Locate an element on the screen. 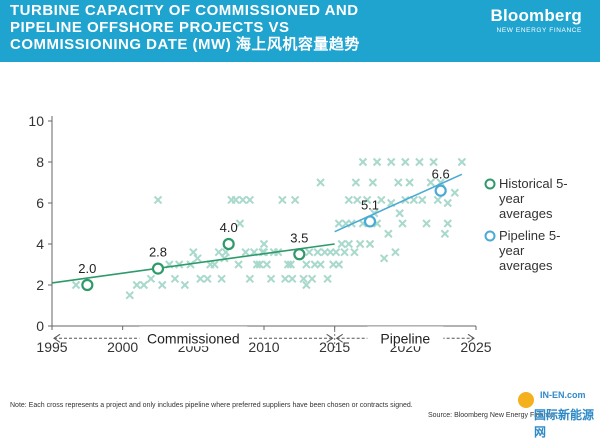 This screenshot has width=600, height=440. data-label: 3.5 is located at coordinates (299, 237).